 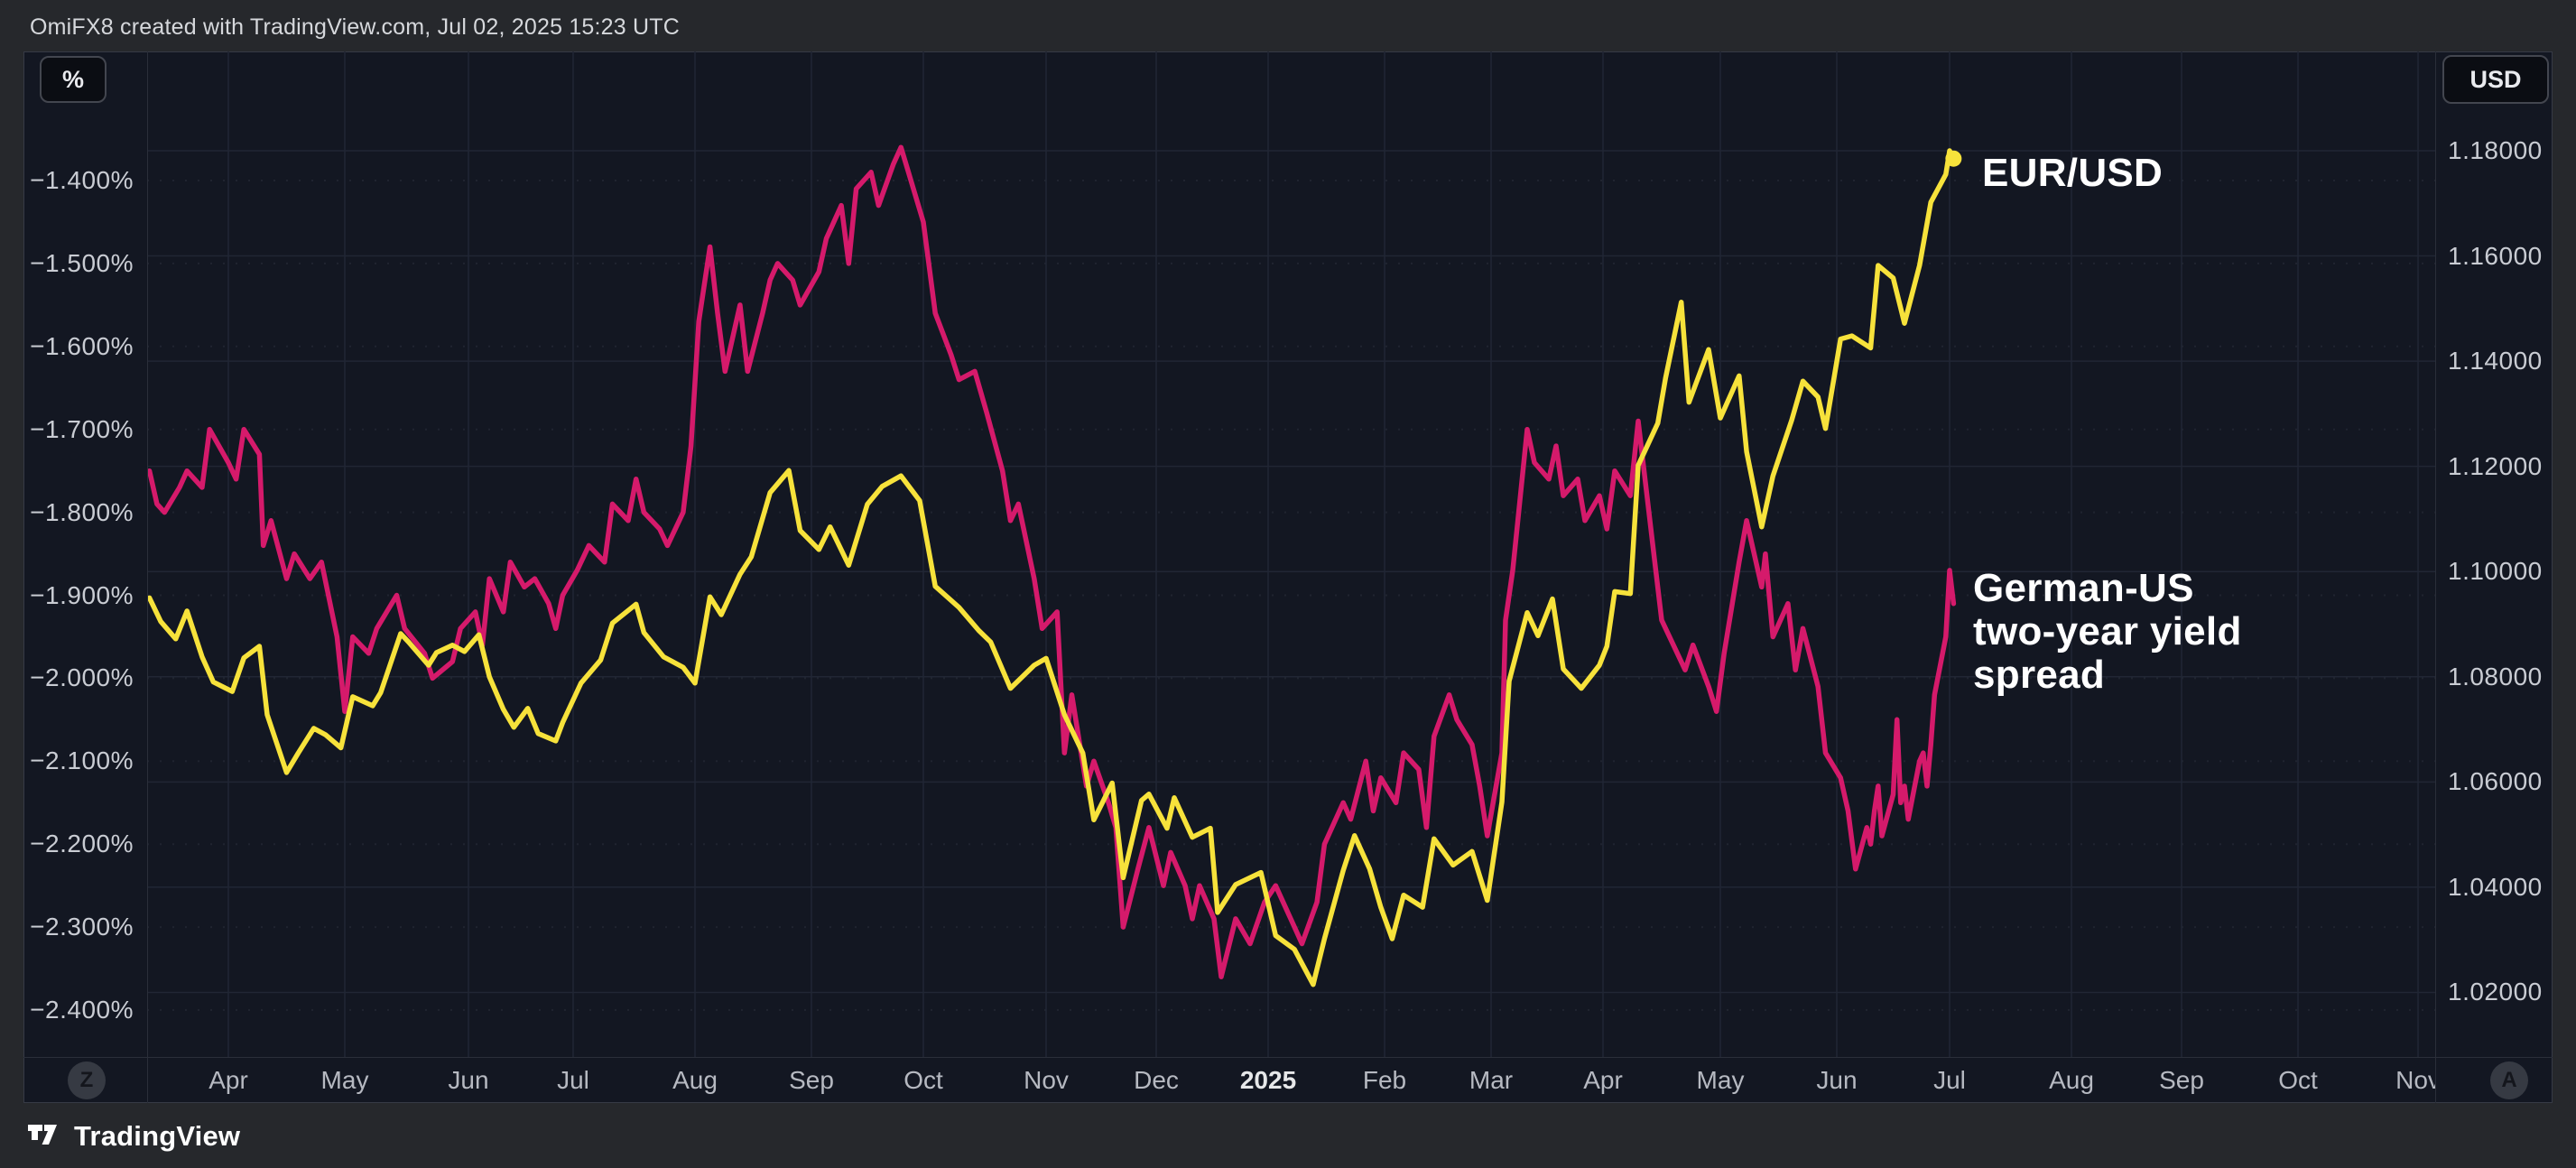 I want to click on tradingview-logo-link: TradingView, so click(x=133, y=1136).